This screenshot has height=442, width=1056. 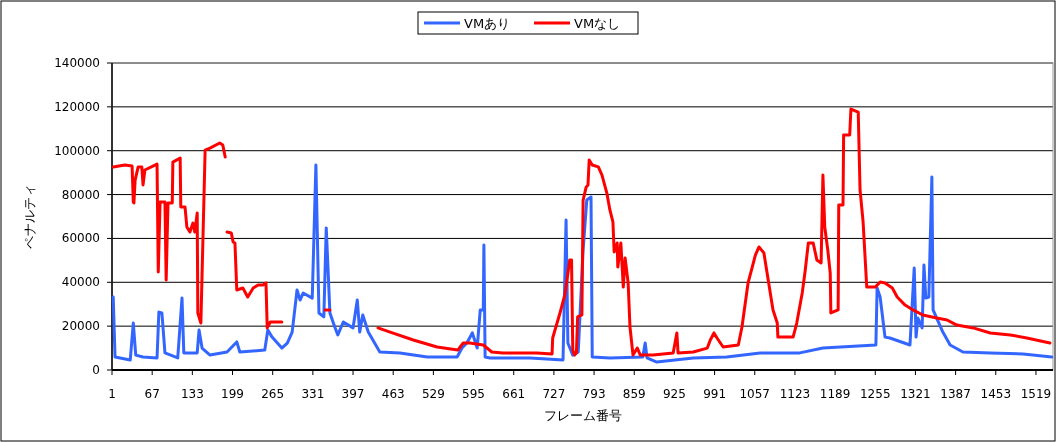 I want to click on x-tick-label: 133, so click(x=192, y=394).